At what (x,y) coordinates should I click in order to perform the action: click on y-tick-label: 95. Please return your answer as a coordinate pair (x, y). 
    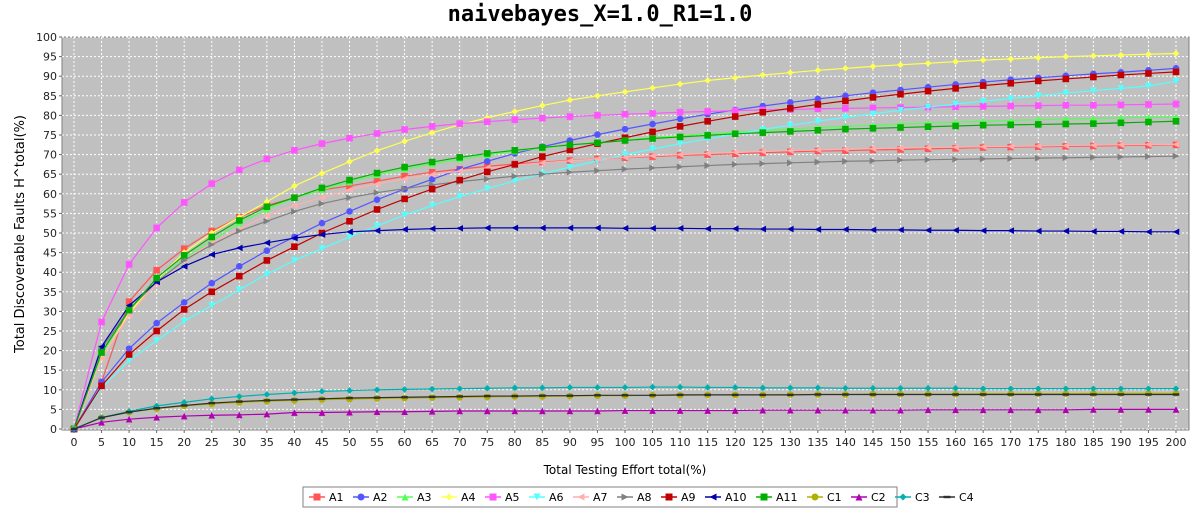
    Looking at the image, I should click on (50, 57).